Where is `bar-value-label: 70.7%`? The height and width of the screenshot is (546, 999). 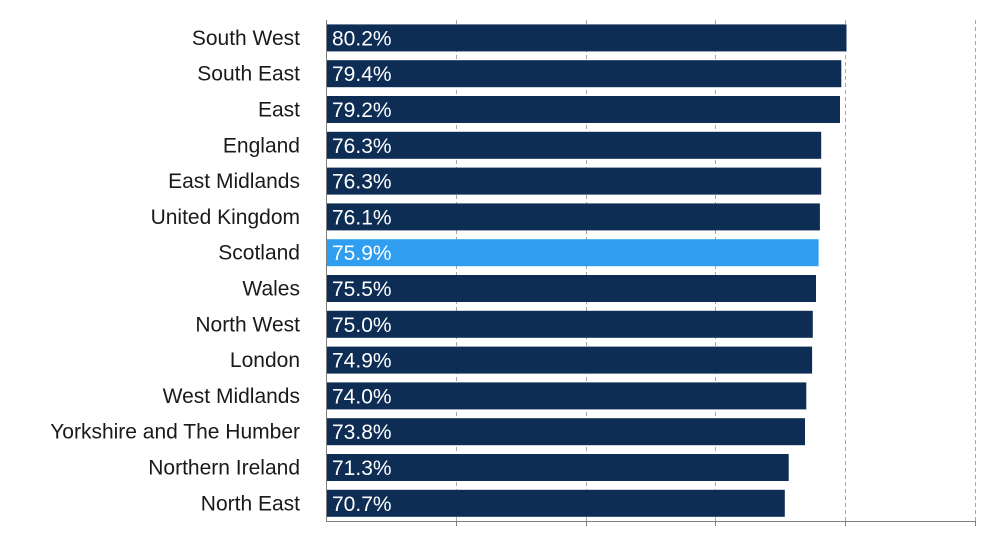 bar-value-label: 70.7% is located at coordinates (362, 504).